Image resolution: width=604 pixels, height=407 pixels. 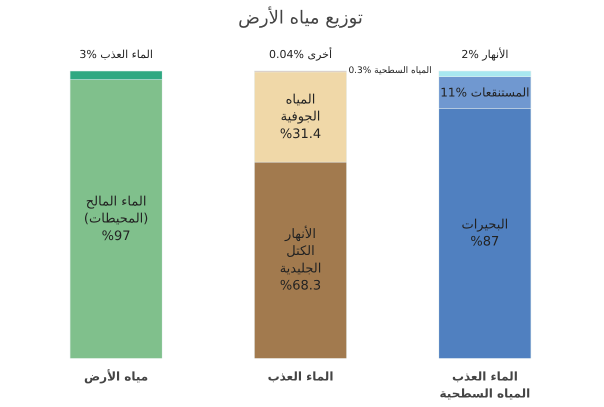 I want to click on x-tick-label: الماء العذب المياه السطحية, so click(x=485, y=385).